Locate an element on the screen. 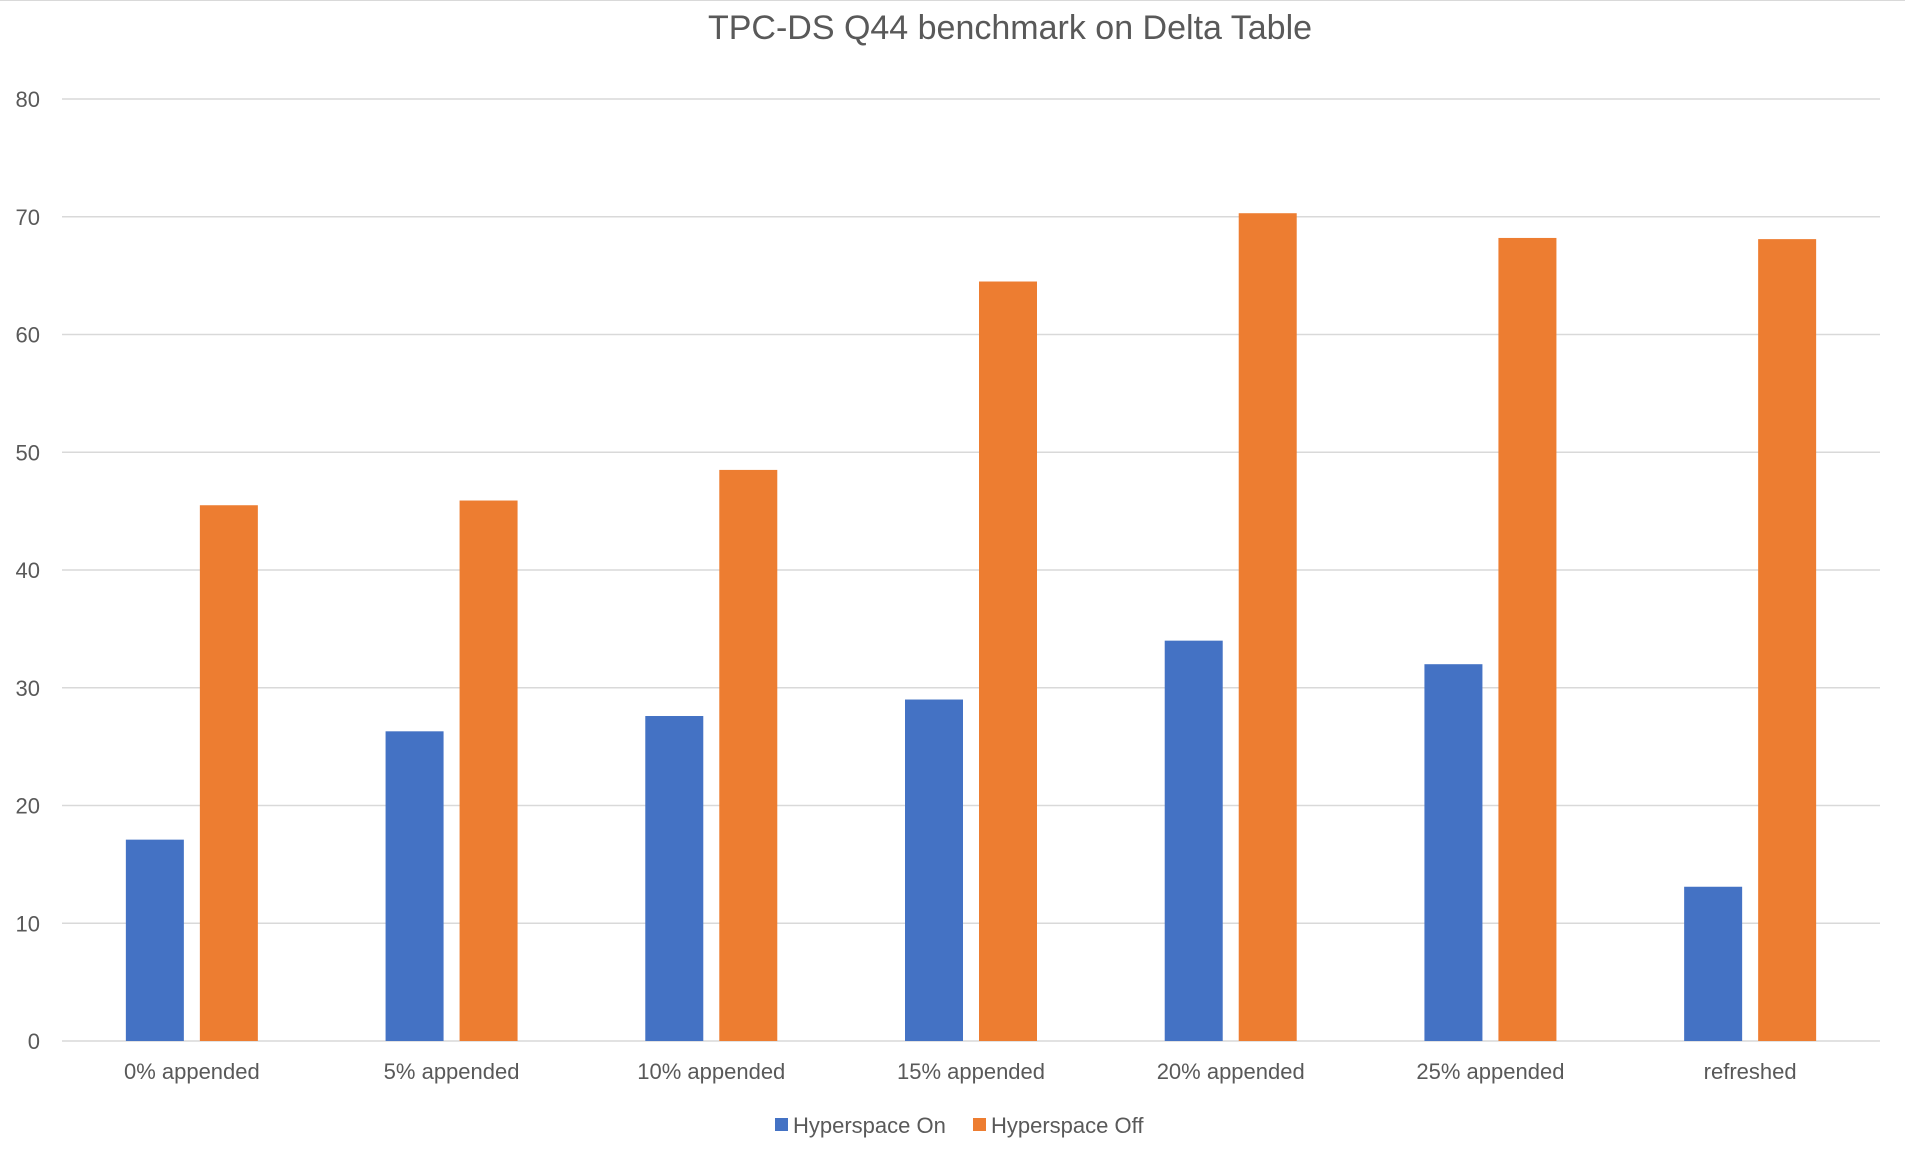 This screenshot has width=1905, height=1156. x-tick-label: 0% appended is located at coordinates (192, 1071).